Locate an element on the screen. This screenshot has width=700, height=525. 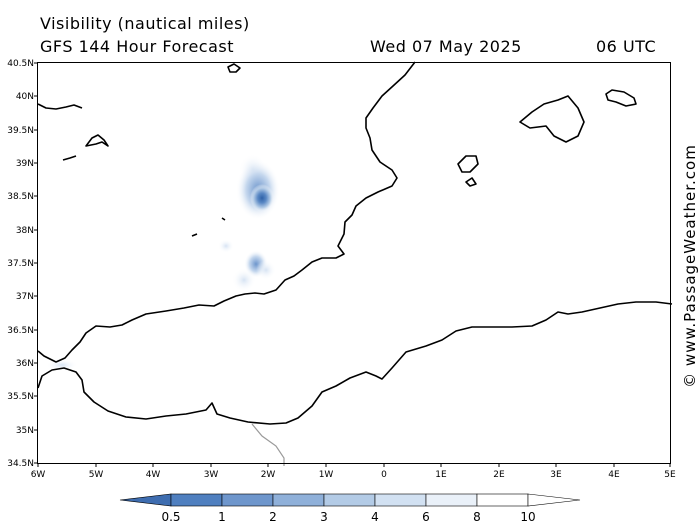
colorbar-label: 6 is located at coordinates (426, 517).